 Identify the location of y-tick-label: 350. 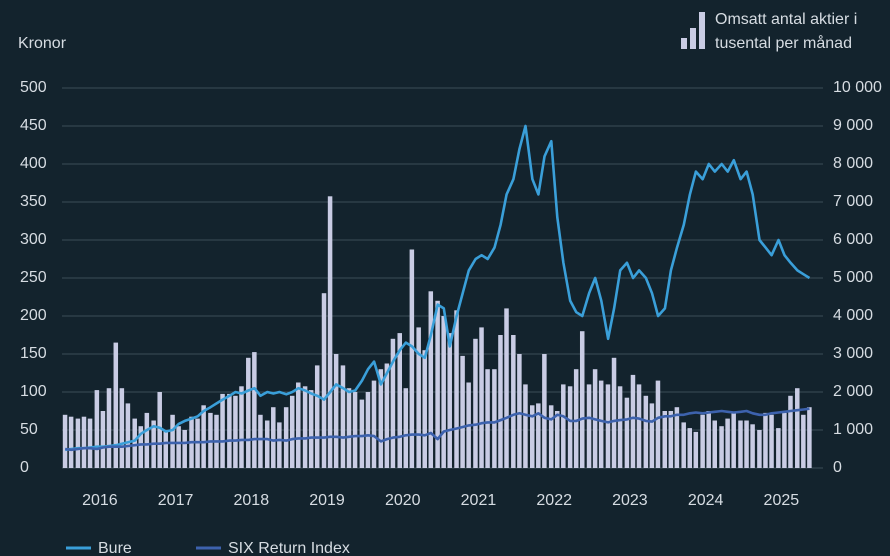
(33, 201).